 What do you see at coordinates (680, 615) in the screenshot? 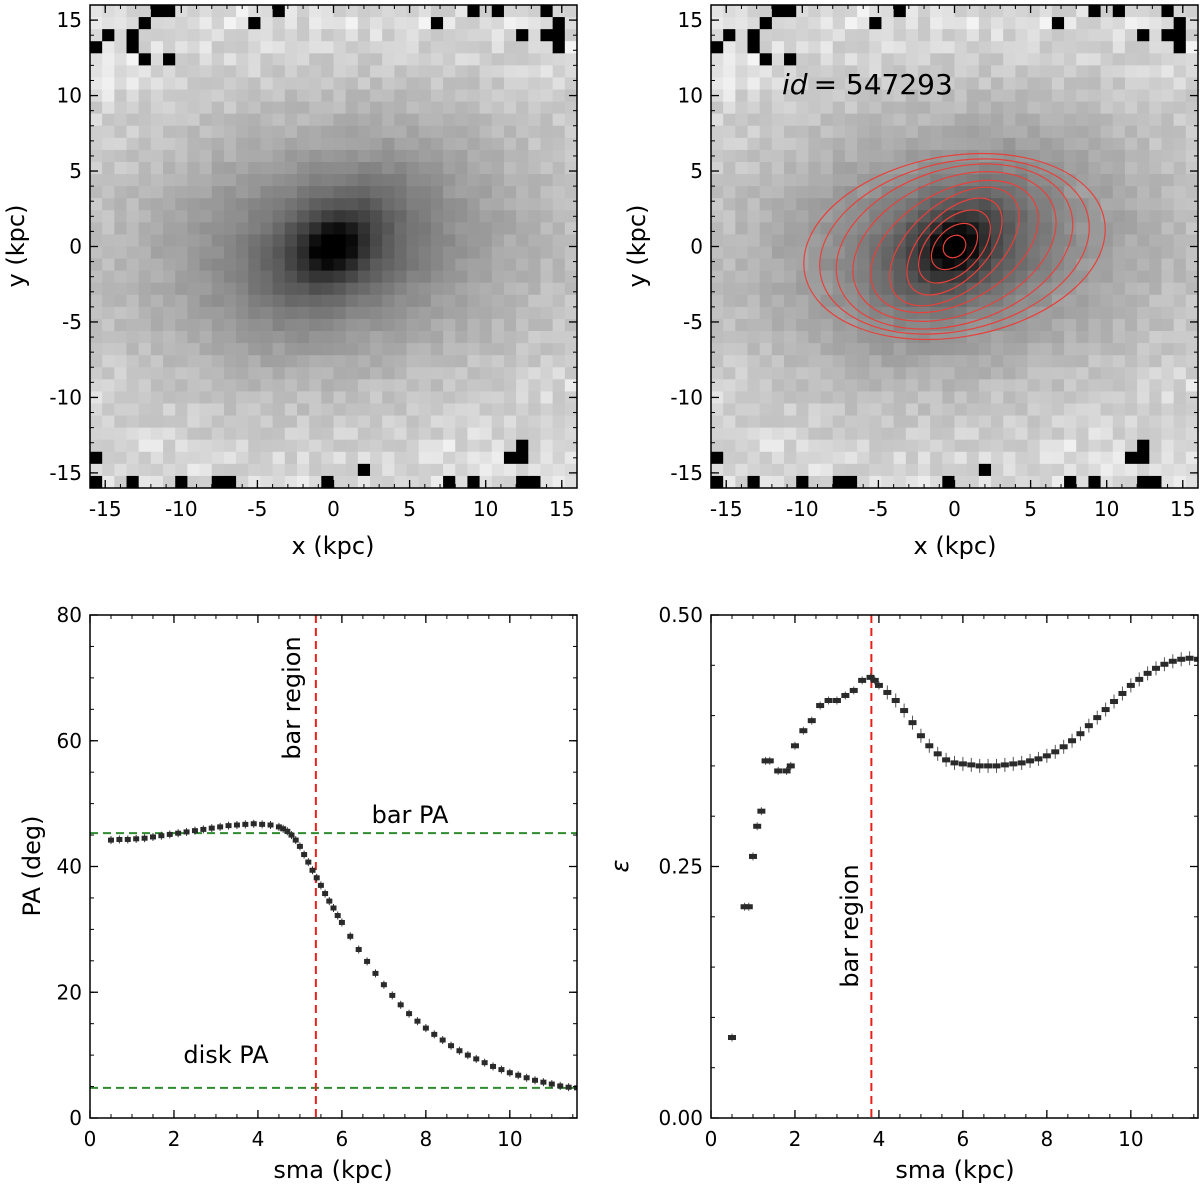
I see `y-tick-label: 0.50` at bounding box center [680, 615].